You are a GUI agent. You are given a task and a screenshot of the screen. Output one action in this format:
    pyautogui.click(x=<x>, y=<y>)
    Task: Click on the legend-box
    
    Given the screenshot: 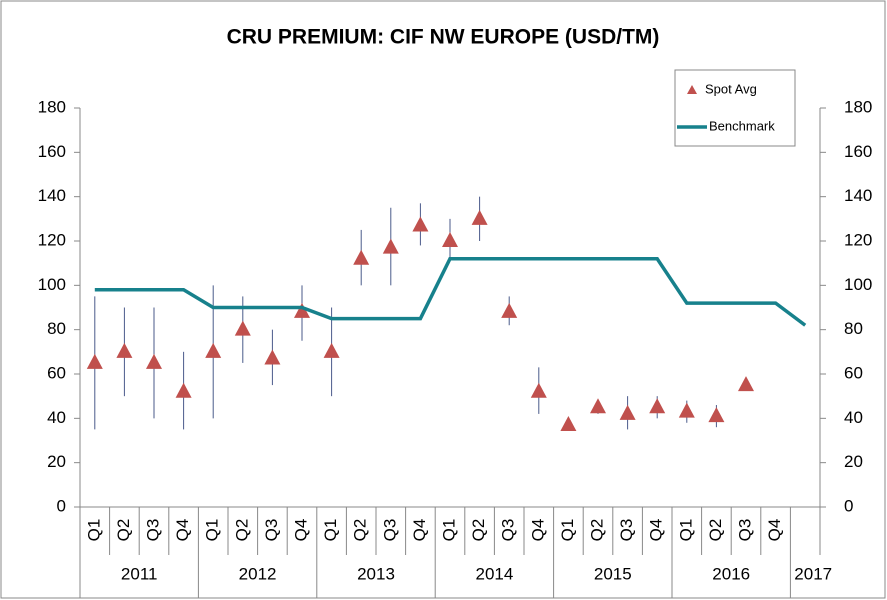 What is the action you would take?
    pyautogui.click(x=735, y=108)
    